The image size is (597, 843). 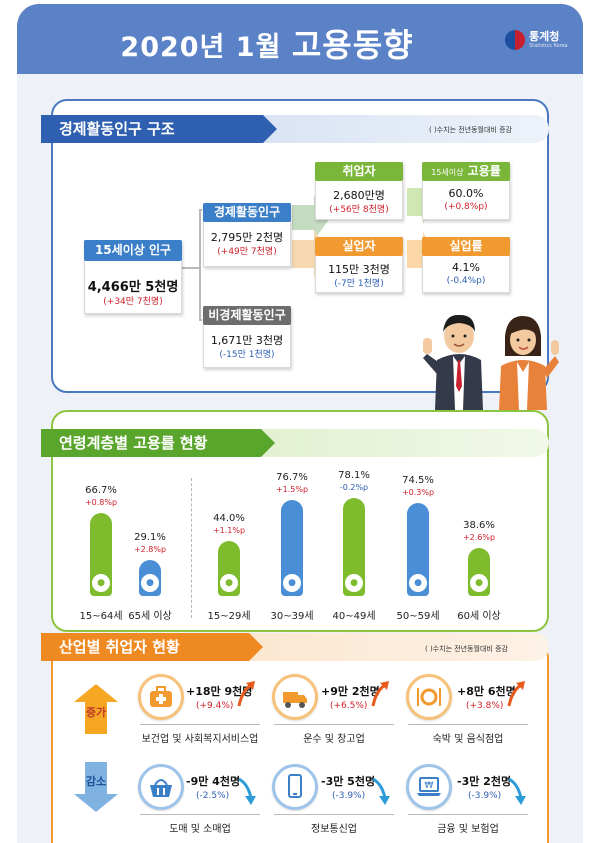 I want to click on header-banner: 2020년 1월 고용동향 통계청 Statistics Korea, so click(x=300, y=39).